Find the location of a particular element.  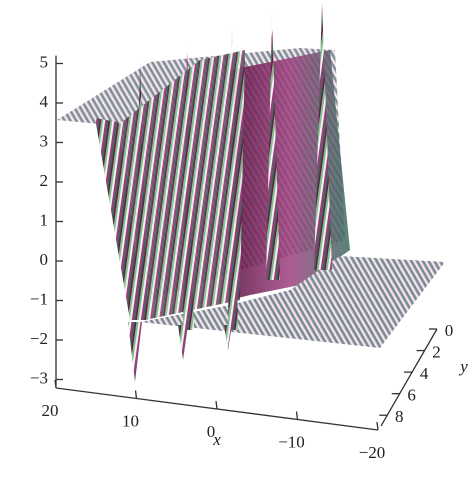

z-tick-label: 3 is located at coordinates (44, 140).